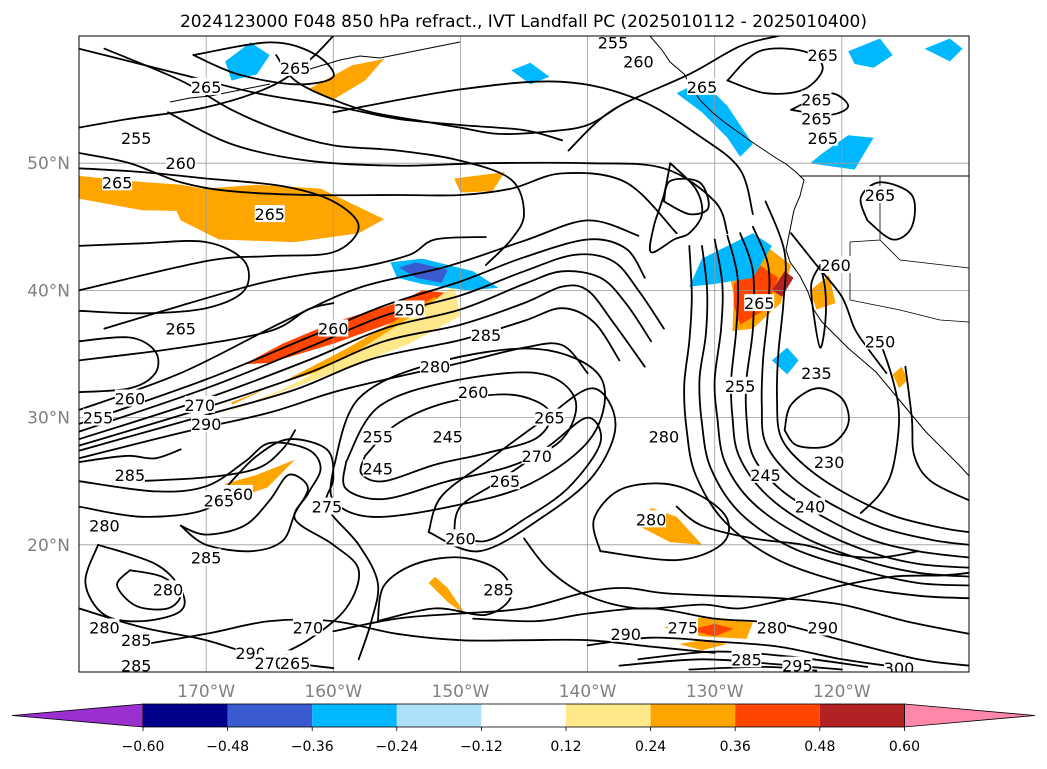  Describe the element at coordinates (880, 341) in the screenshot. I see `contour-label-52: 250` at that location.